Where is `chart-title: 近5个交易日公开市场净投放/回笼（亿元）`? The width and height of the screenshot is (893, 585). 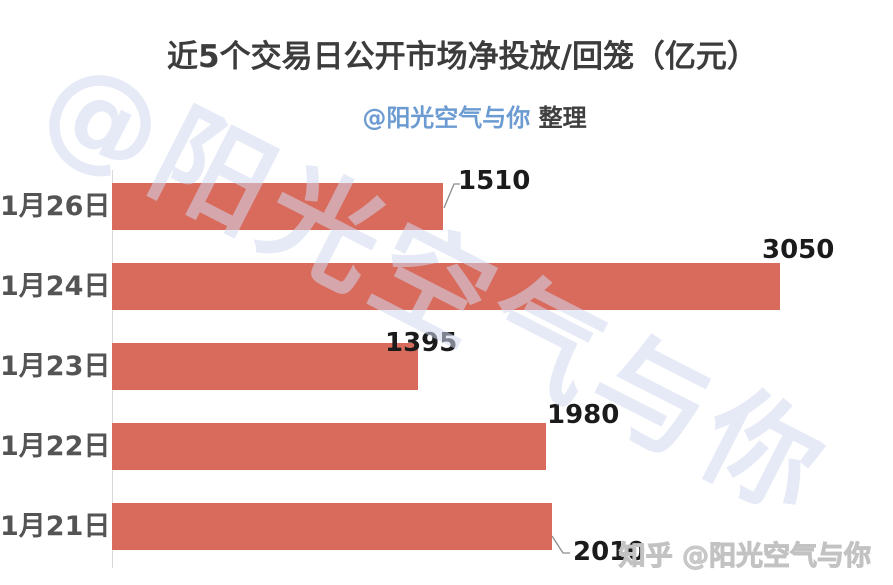 chart-title: 近5个交易日公开市场净投放/回笼（亿元） is located at coordinates (462, 57).